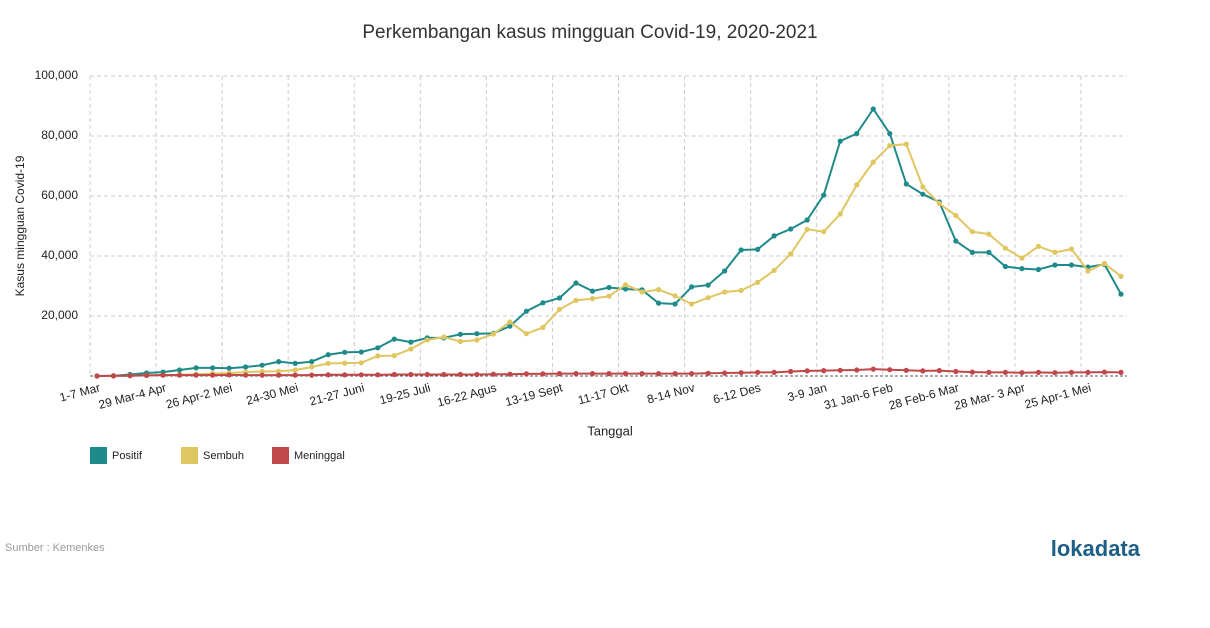 This screenshot has height=628, width=1210. I want to click on source: Sumber : Kemenkes, so click(55, 548).